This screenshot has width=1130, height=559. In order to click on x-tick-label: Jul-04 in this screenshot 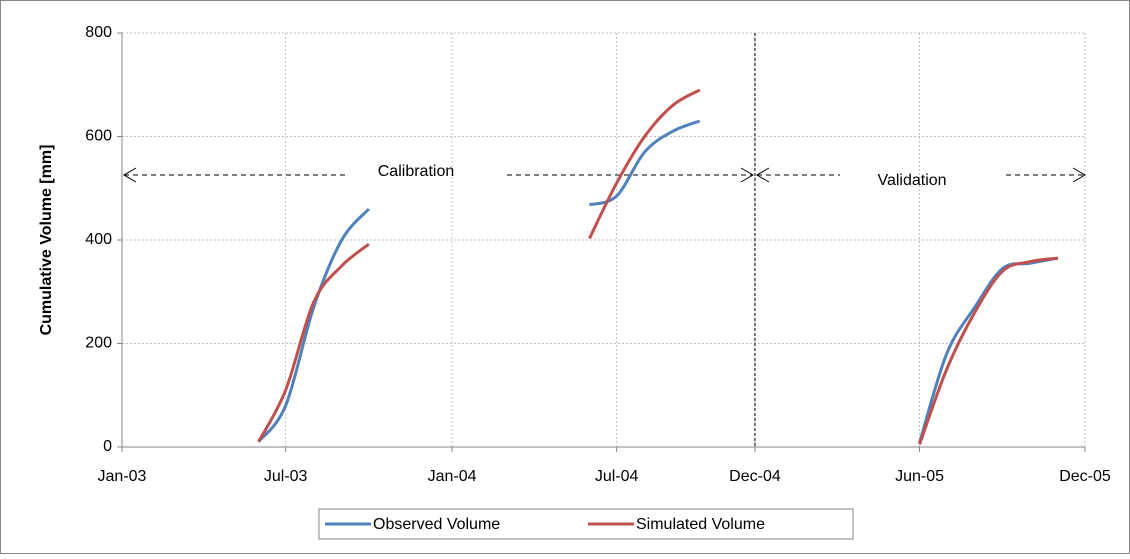, I will do `click(617, 476)`.